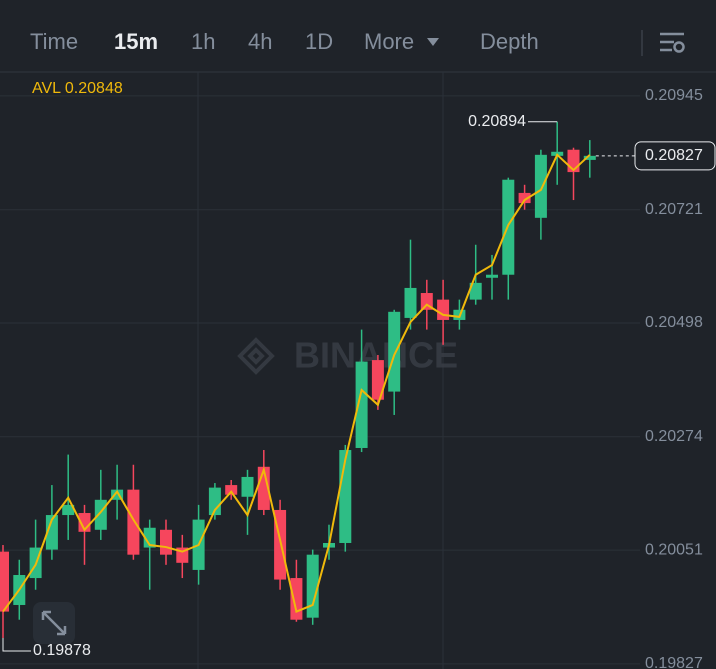  I want to click on timeframe-tab: 15m, so click(136, 41).